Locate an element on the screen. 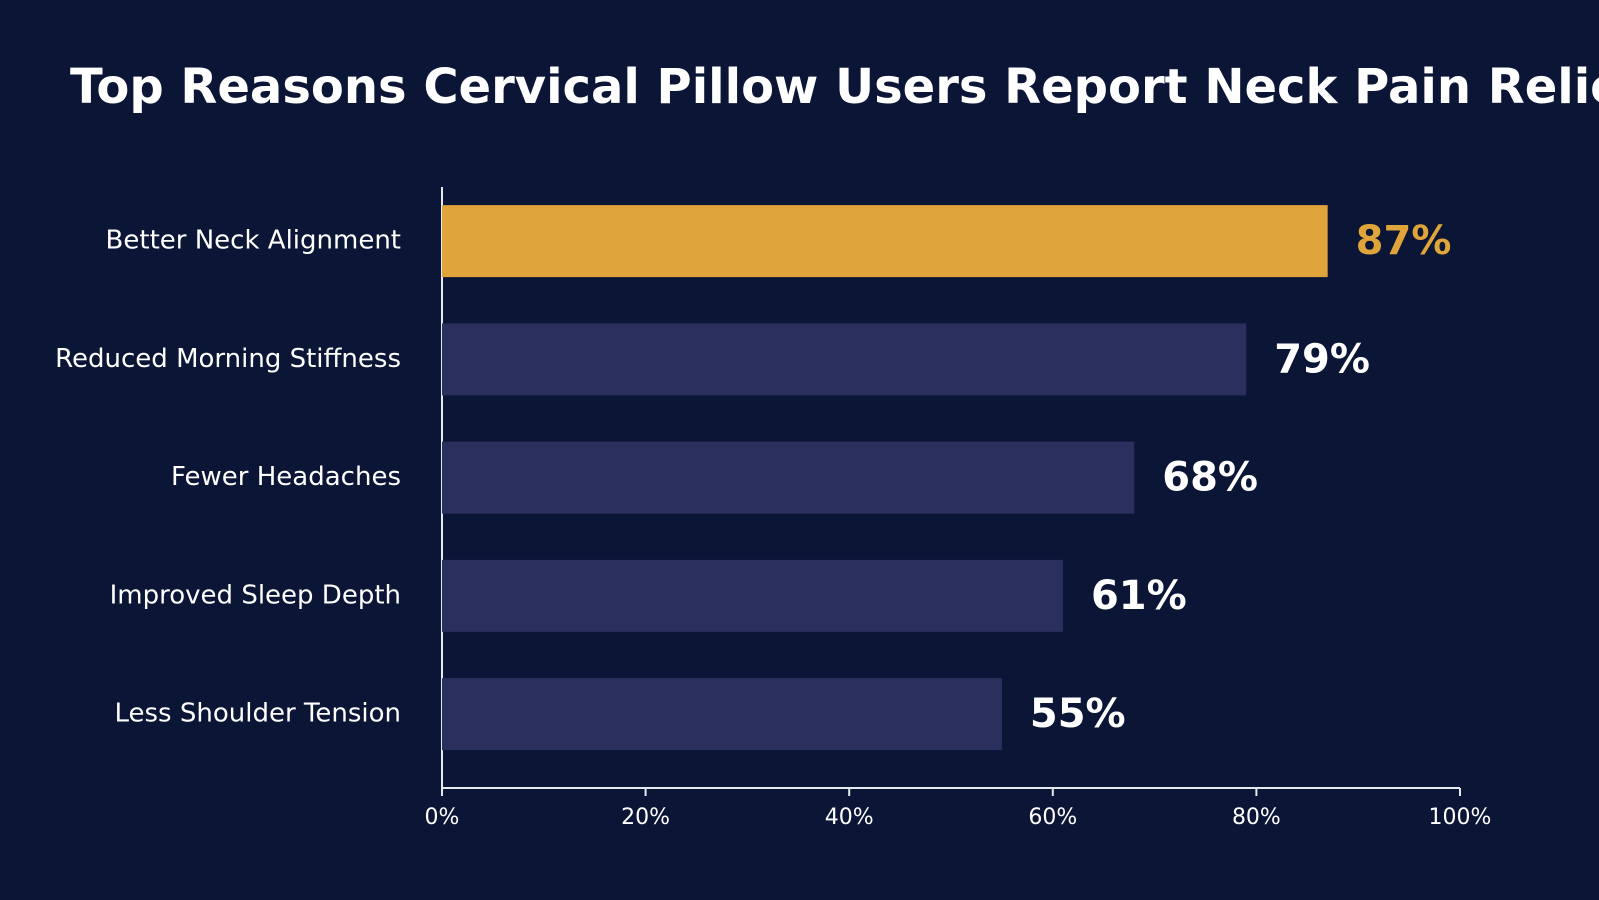  value-label: 79% is located at coordinates (1322, 359).